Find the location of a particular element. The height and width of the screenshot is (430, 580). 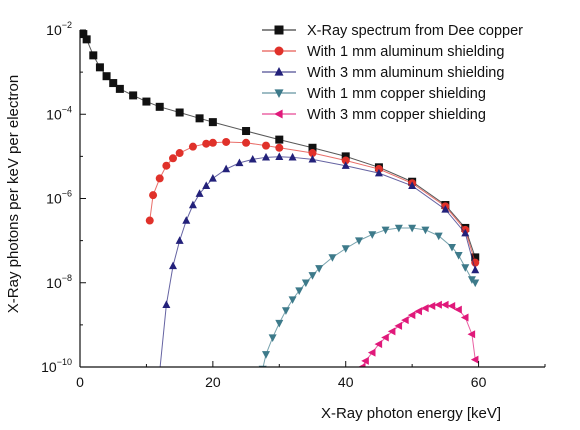

x-tick-label: 40 is located at coordinates (346, 382).